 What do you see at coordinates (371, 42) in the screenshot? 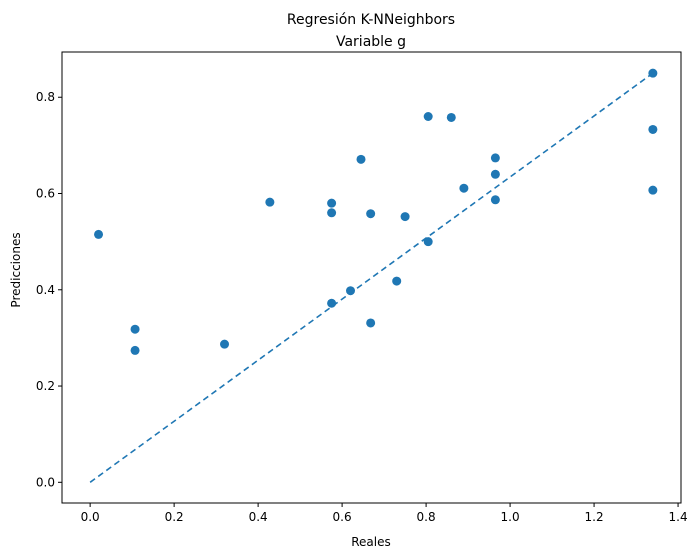
I see `chart-subtitle: Variable g` at bounding box center [371, 42].